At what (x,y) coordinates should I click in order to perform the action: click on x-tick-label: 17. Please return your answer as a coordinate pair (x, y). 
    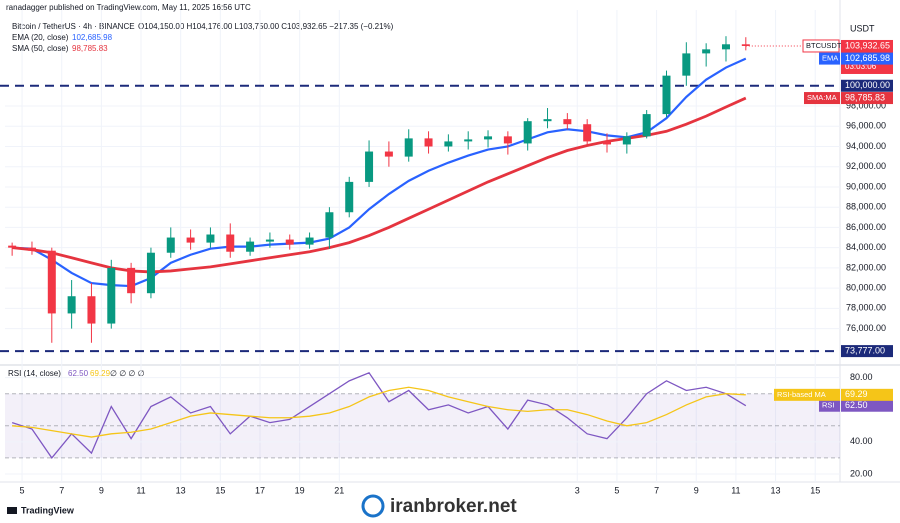
    Looking at the image, I should click on (260, 490).